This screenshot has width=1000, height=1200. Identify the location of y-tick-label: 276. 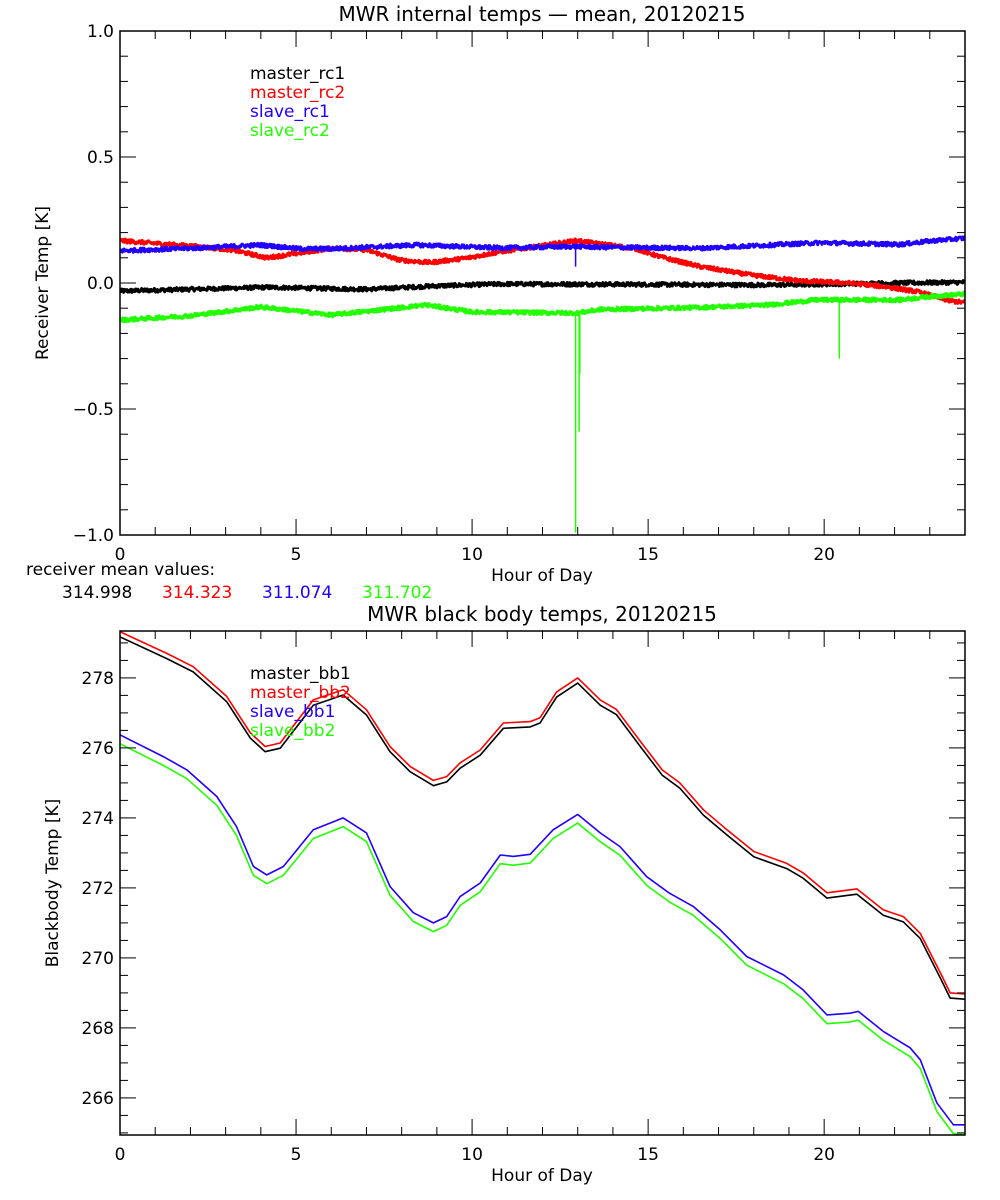
(98, 749).